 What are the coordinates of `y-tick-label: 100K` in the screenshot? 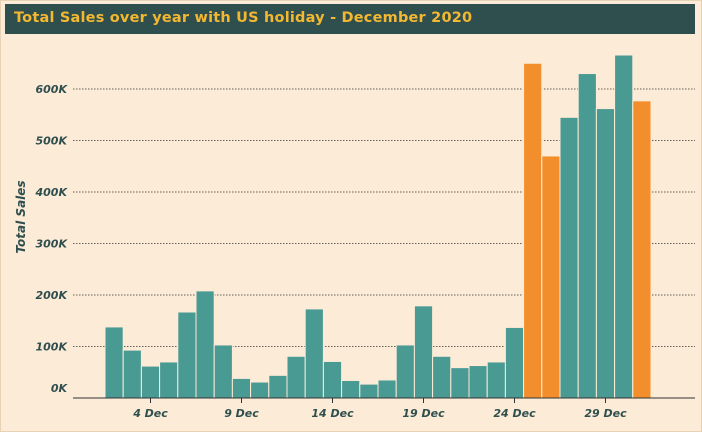 It's located at (52, 347).